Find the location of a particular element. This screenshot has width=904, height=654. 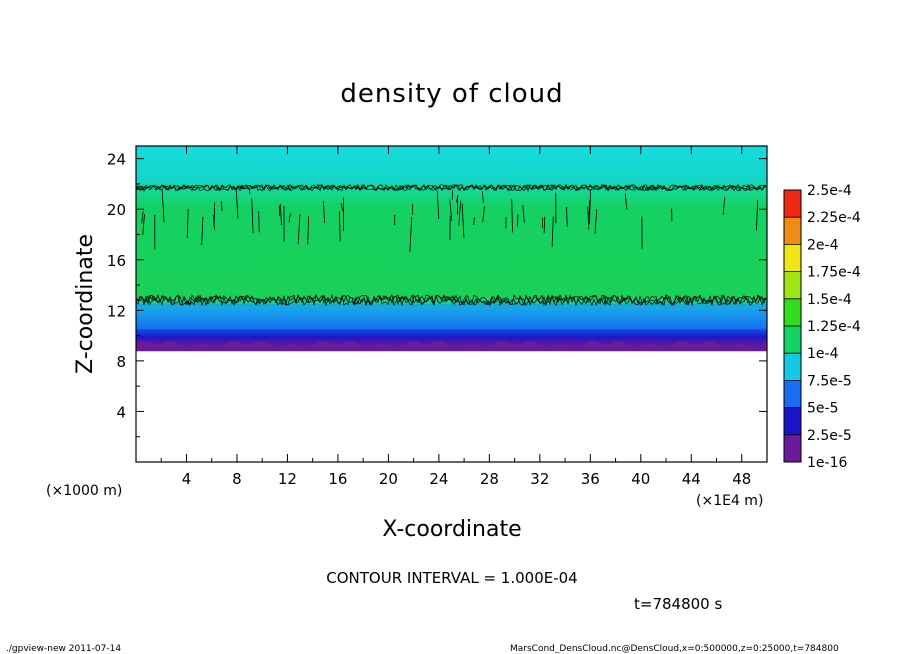

x-axis-label: X-coordinate is located at coordinates (451, 529).